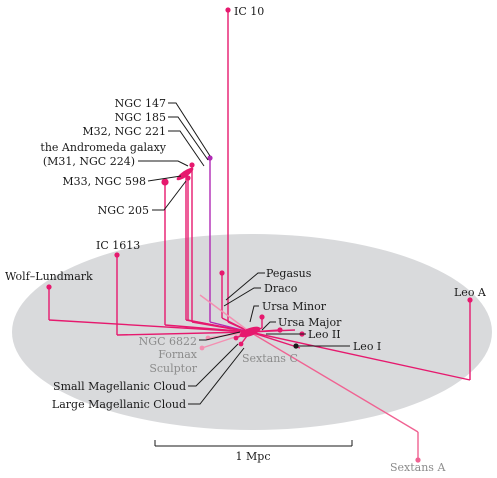  Describe the element at coordinates (470, 292) in the screenshot. I see `label-leo-a: Leo A` at that location.